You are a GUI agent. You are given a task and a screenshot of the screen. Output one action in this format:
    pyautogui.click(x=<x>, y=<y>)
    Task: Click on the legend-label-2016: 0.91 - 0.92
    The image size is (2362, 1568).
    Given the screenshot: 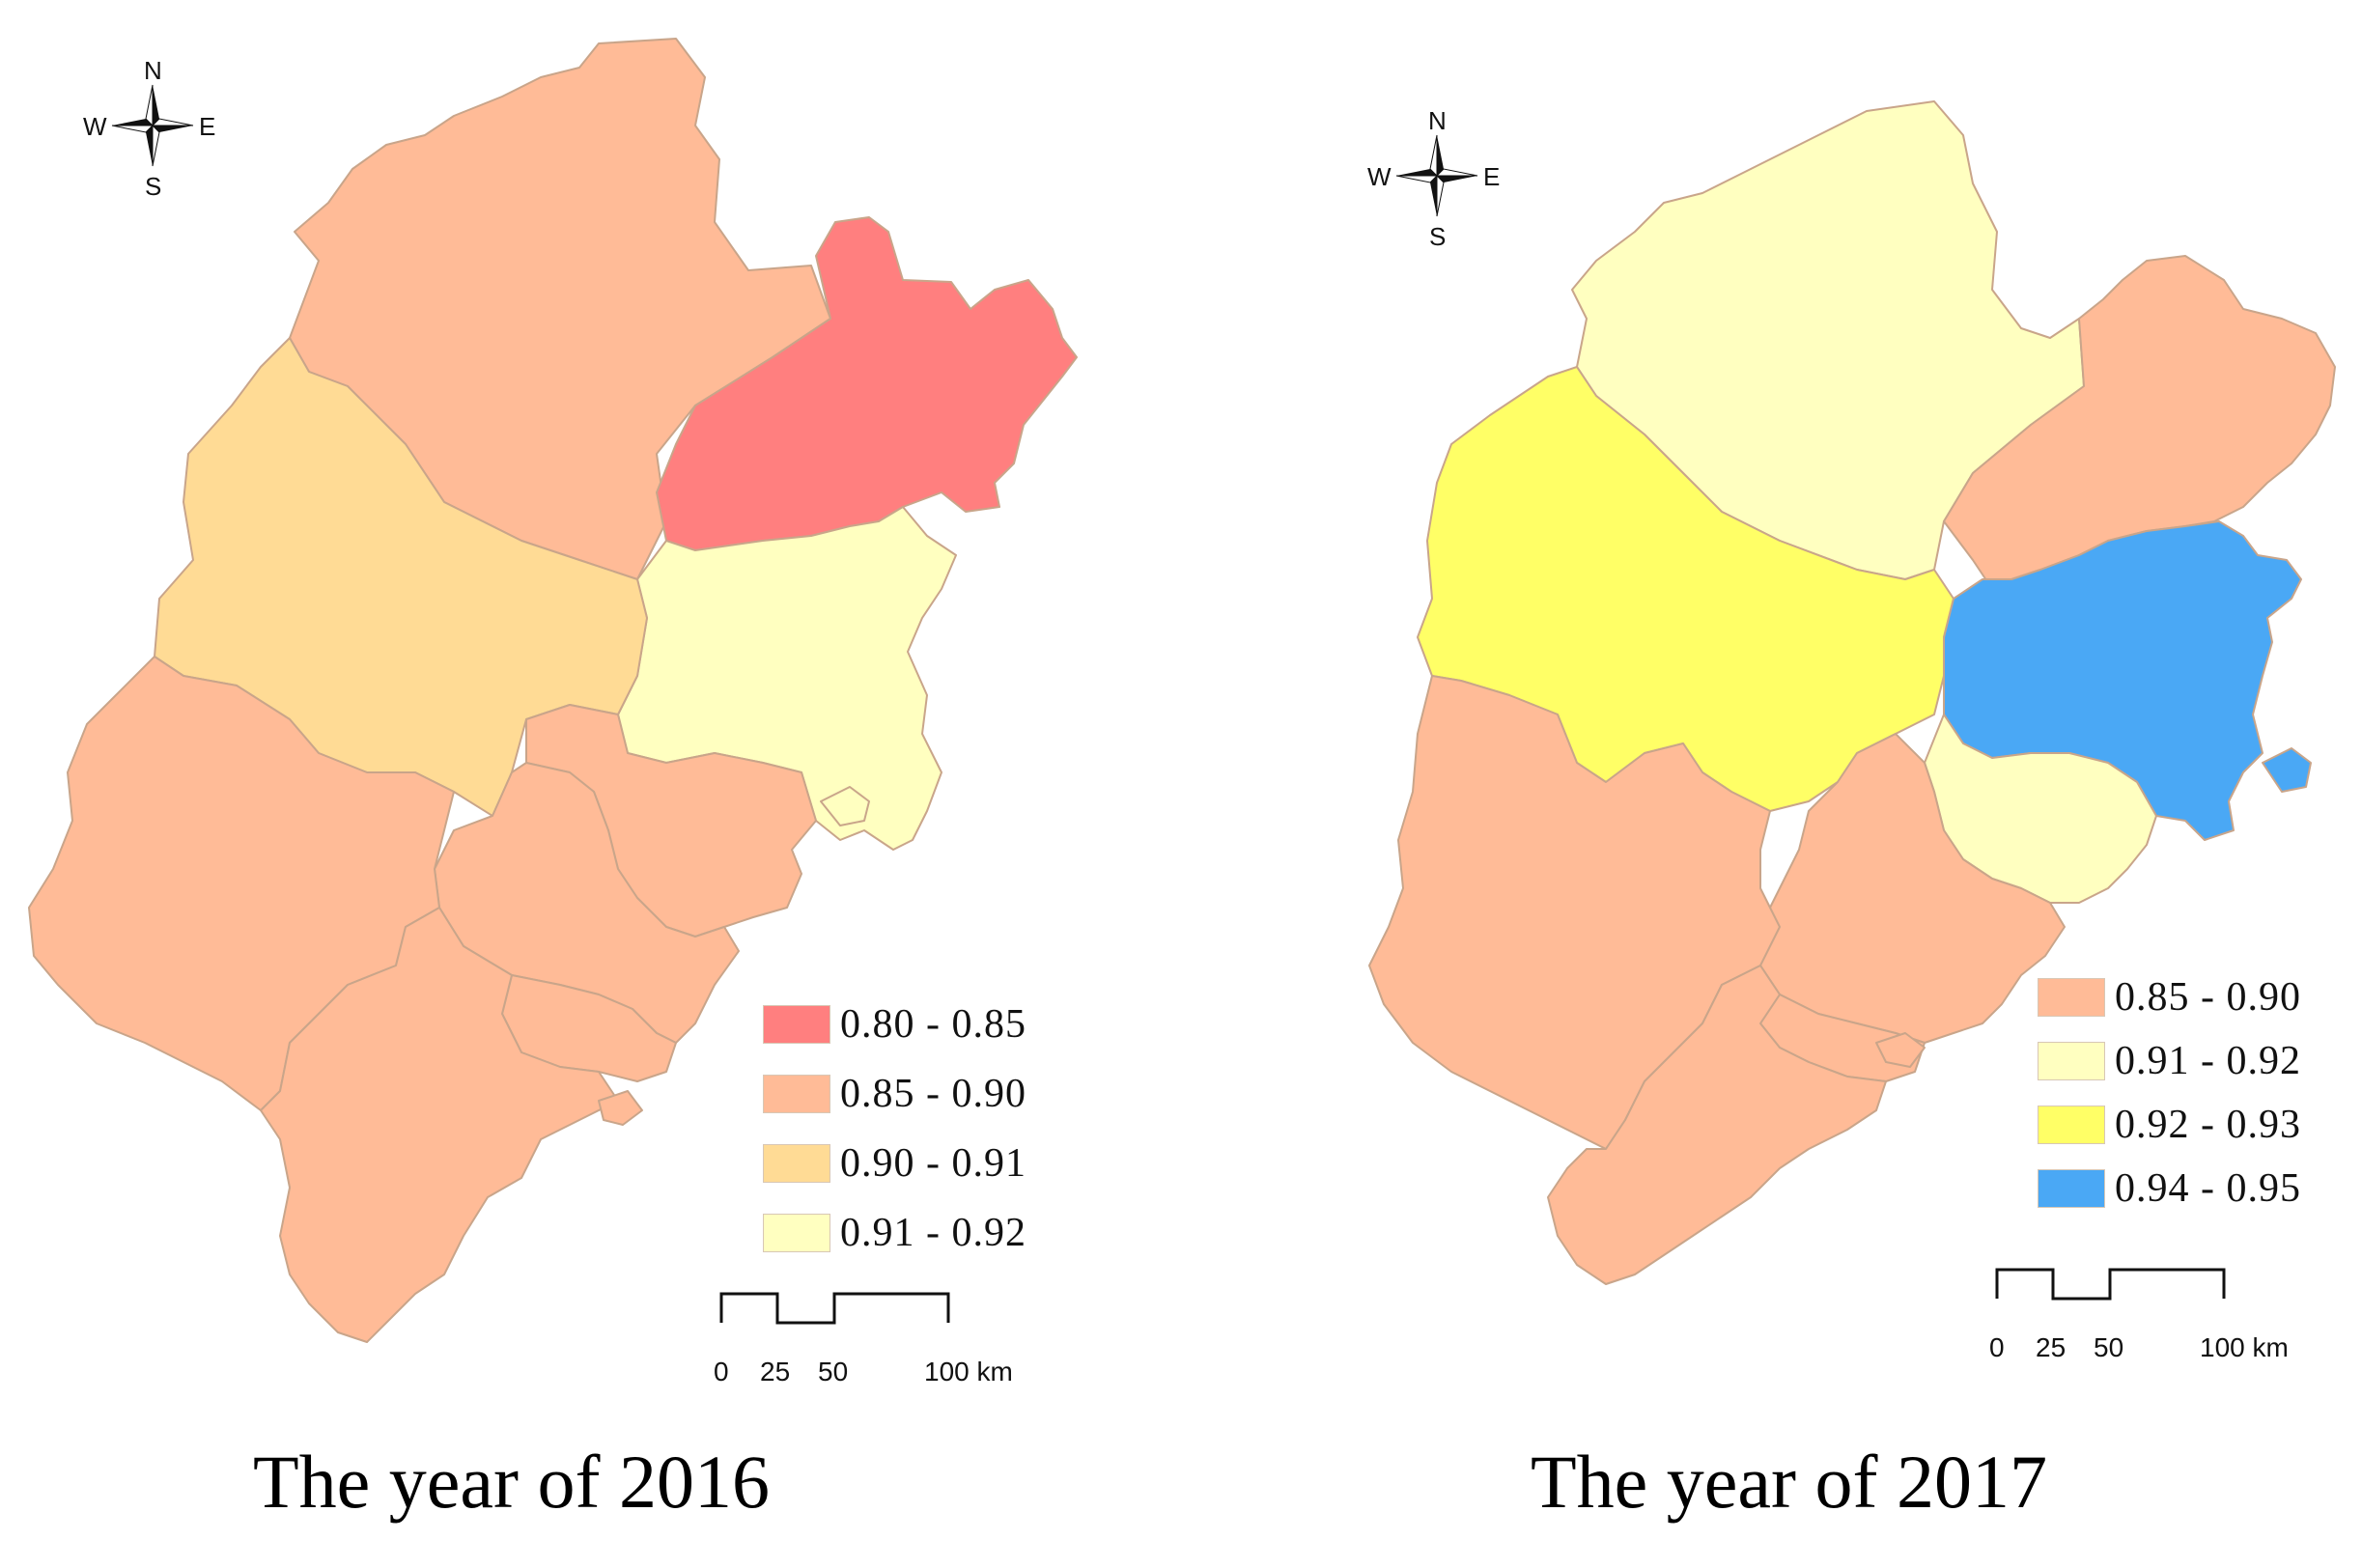 What is the action you would take?
    pyautogui.click(x=933, y=1233)
    